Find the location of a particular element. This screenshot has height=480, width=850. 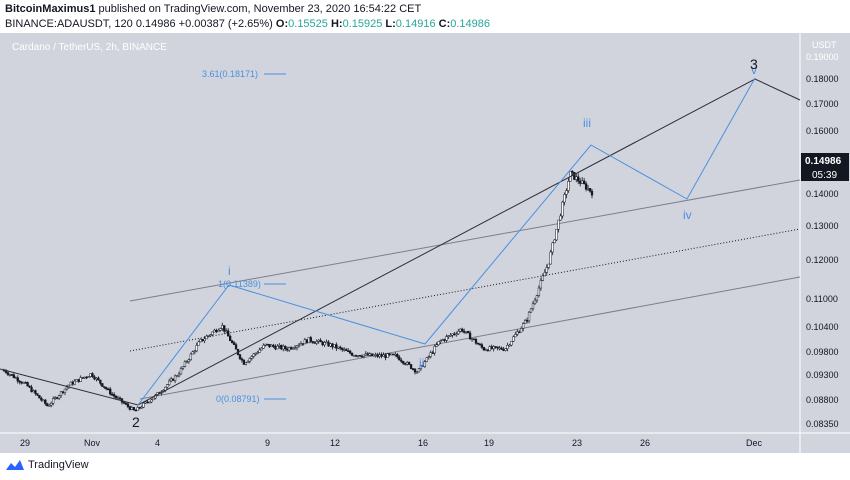

x-tick-label: 9 is located at coordinates (267, 443).